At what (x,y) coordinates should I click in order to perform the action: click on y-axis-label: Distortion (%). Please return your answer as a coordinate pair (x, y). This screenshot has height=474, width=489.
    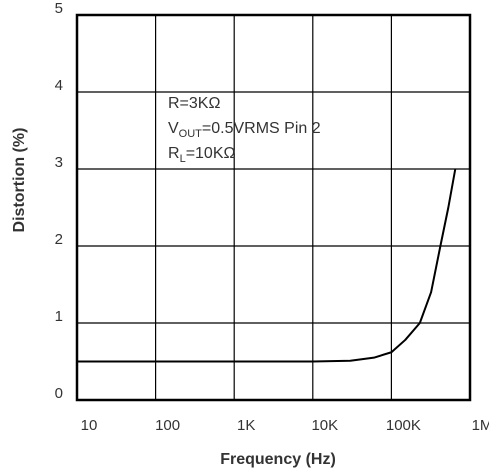
    Looking at the image, I should click on (19, 180).